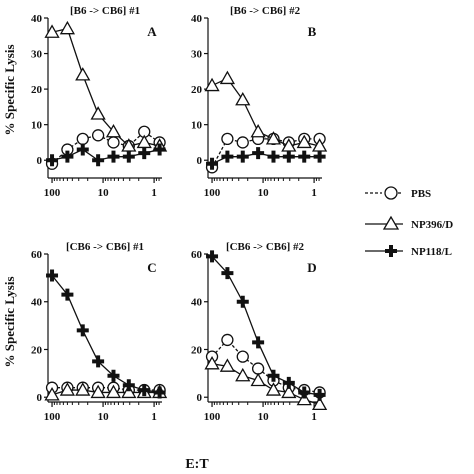  What do you see at coordinates (391, 193) in the screenshot?
I see `legend-circle-marker` at bounding box center [391, 193].